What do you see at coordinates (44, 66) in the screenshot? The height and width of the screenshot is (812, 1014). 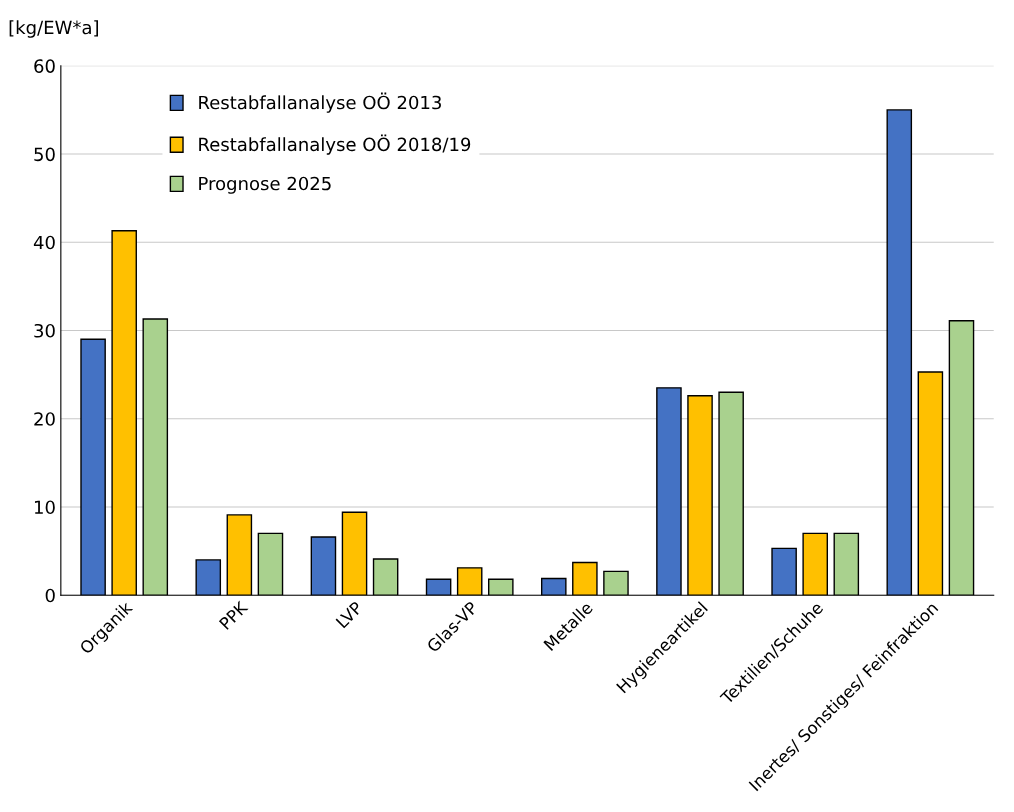 I see `y-tick-label: 60` at bounding box center [44, 66].